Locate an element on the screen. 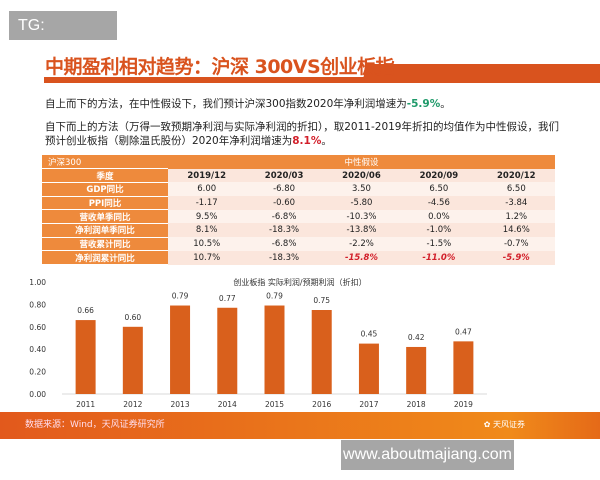  title-underline is located at coordinates (322, 80).